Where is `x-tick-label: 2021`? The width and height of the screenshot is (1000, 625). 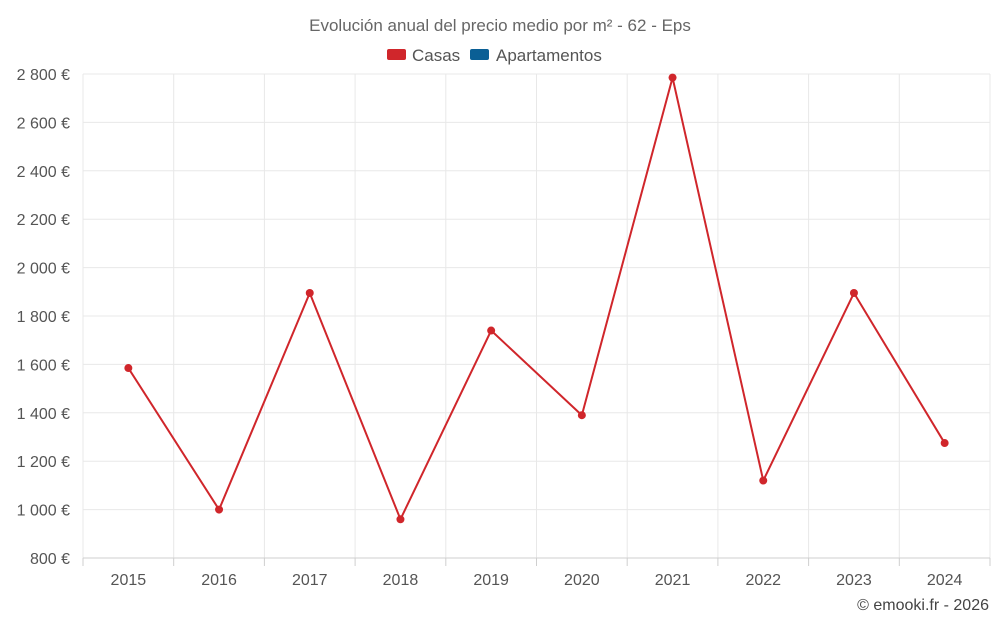
x-tick-label: 2021 is located at coordinates (673, 580).